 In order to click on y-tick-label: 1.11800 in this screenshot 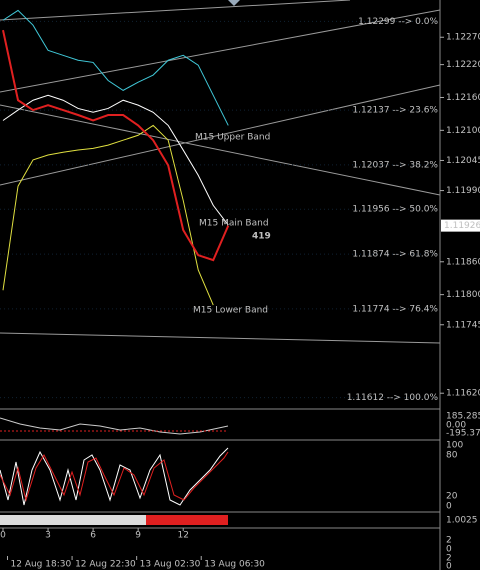, I will do `click(463, 295)`.